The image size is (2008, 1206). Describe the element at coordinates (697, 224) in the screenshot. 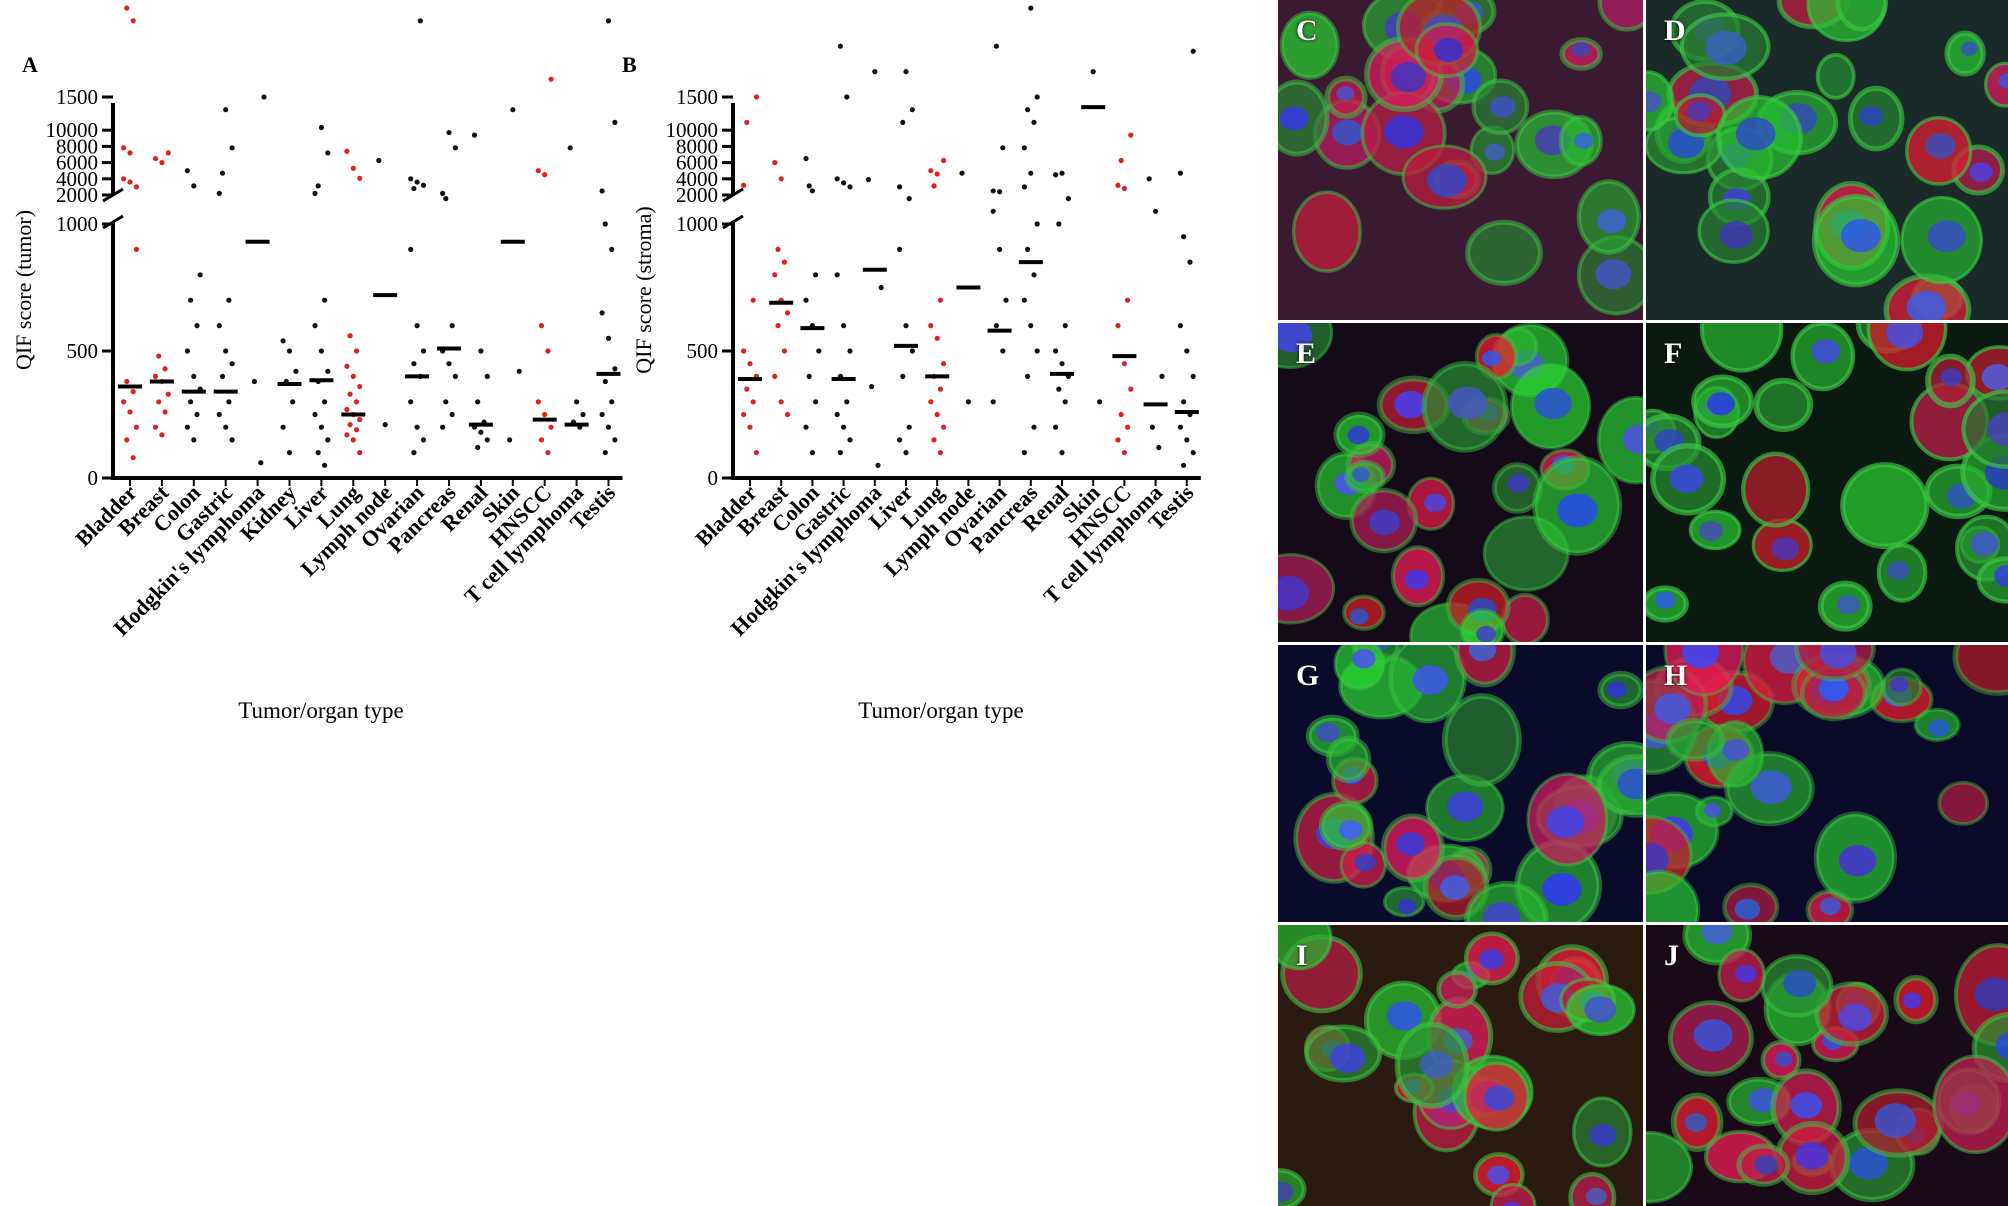

I see `y-tick-label: 1000` at that location.